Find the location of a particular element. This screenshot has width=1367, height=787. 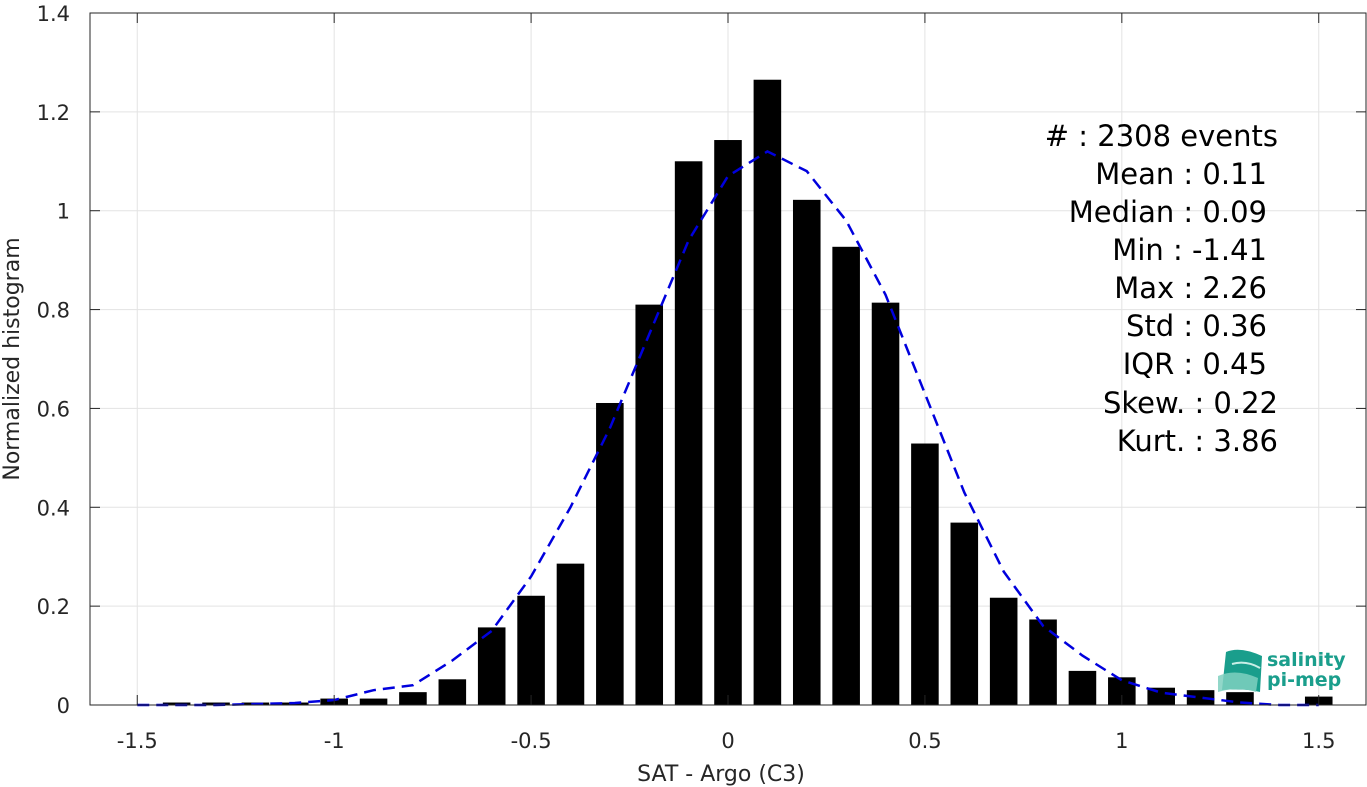

salinity-pimep-logo: salinity pi-mep is located at coordinates (1282, 670).